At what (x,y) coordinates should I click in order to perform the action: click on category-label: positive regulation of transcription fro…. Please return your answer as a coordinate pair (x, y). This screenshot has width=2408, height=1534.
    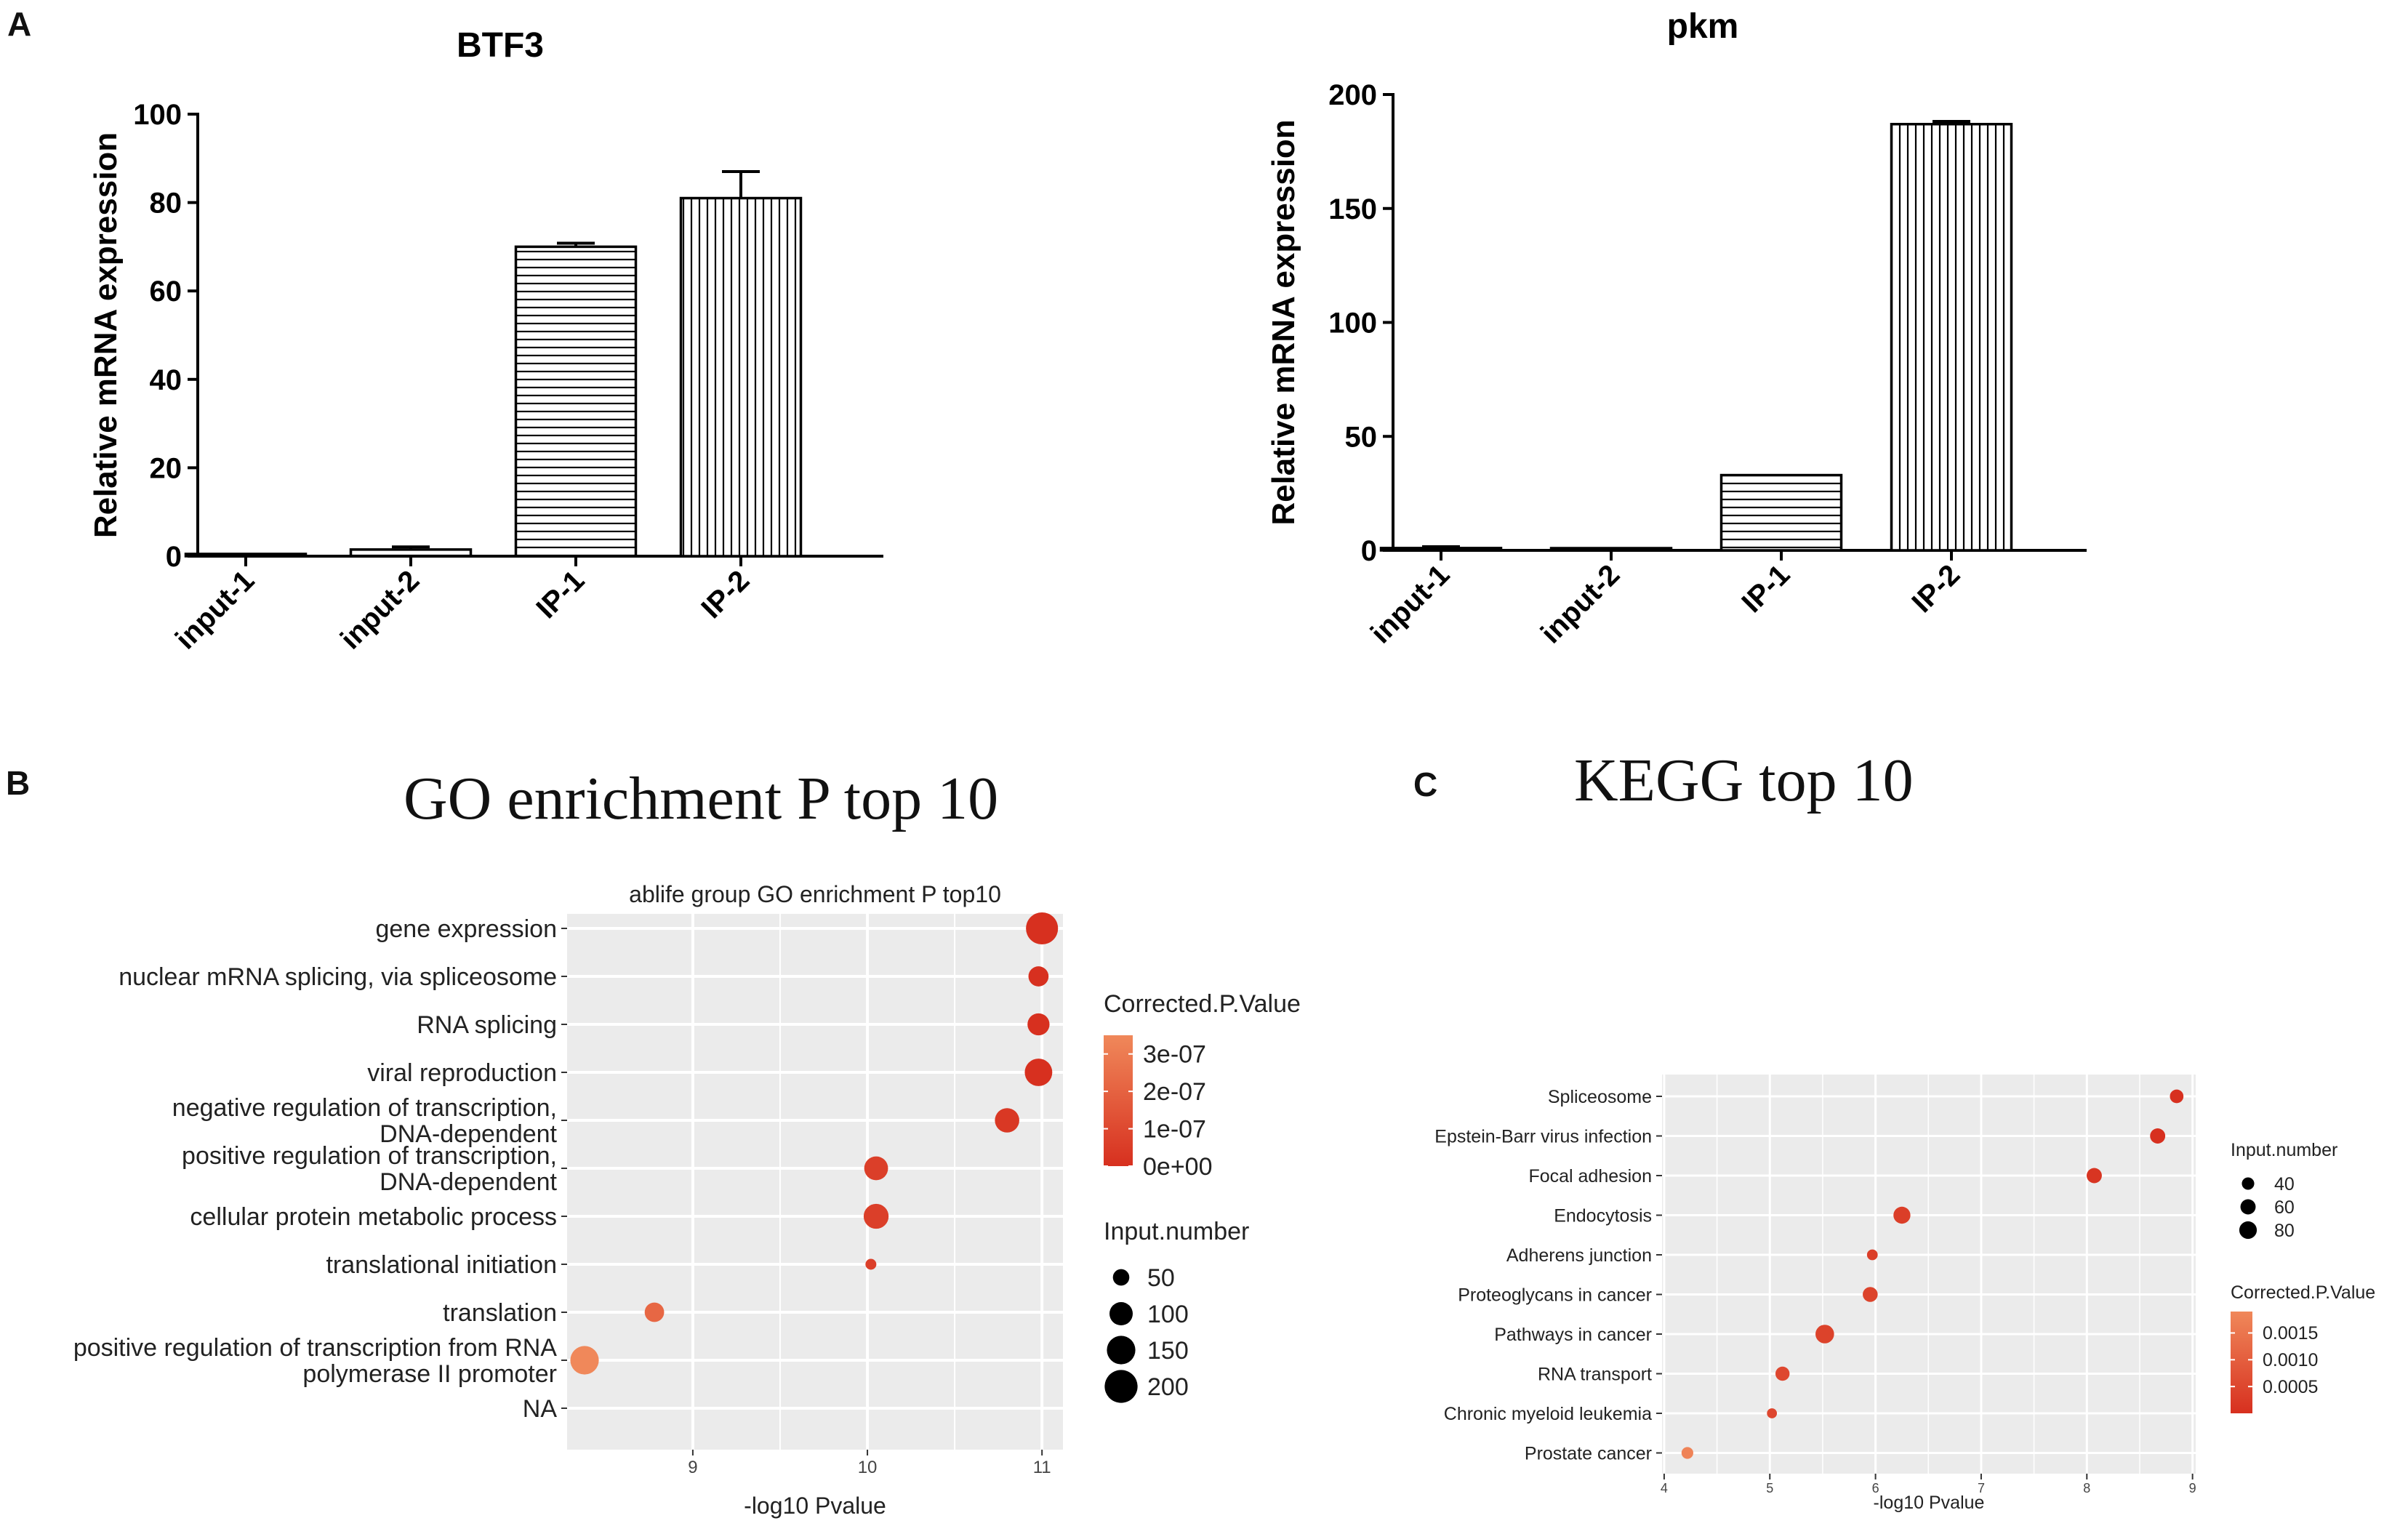
    Looking at the image, I should click on (315, 1348).